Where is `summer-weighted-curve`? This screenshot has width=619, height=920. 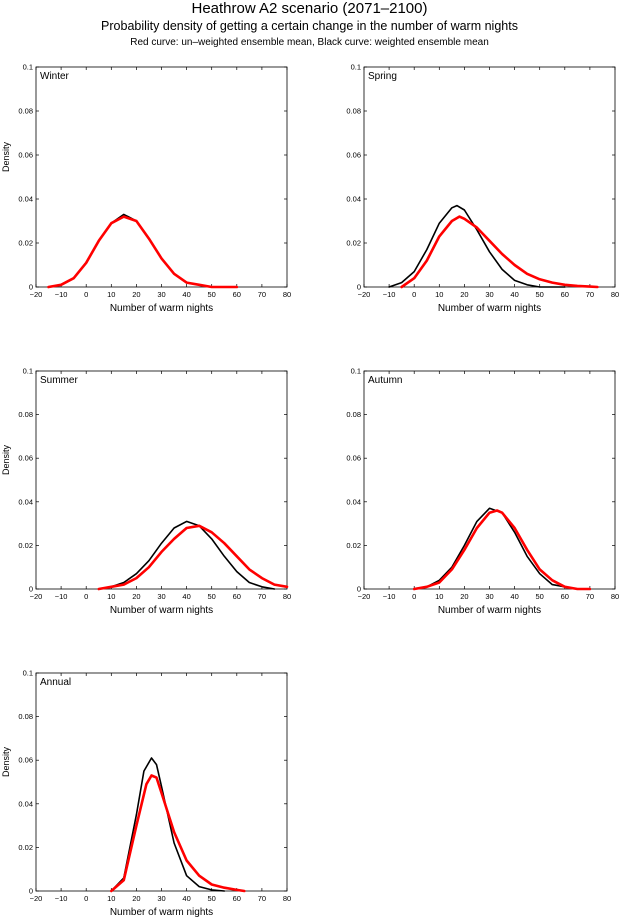
summer-weighted-curve is located at coordinates (187, 555).